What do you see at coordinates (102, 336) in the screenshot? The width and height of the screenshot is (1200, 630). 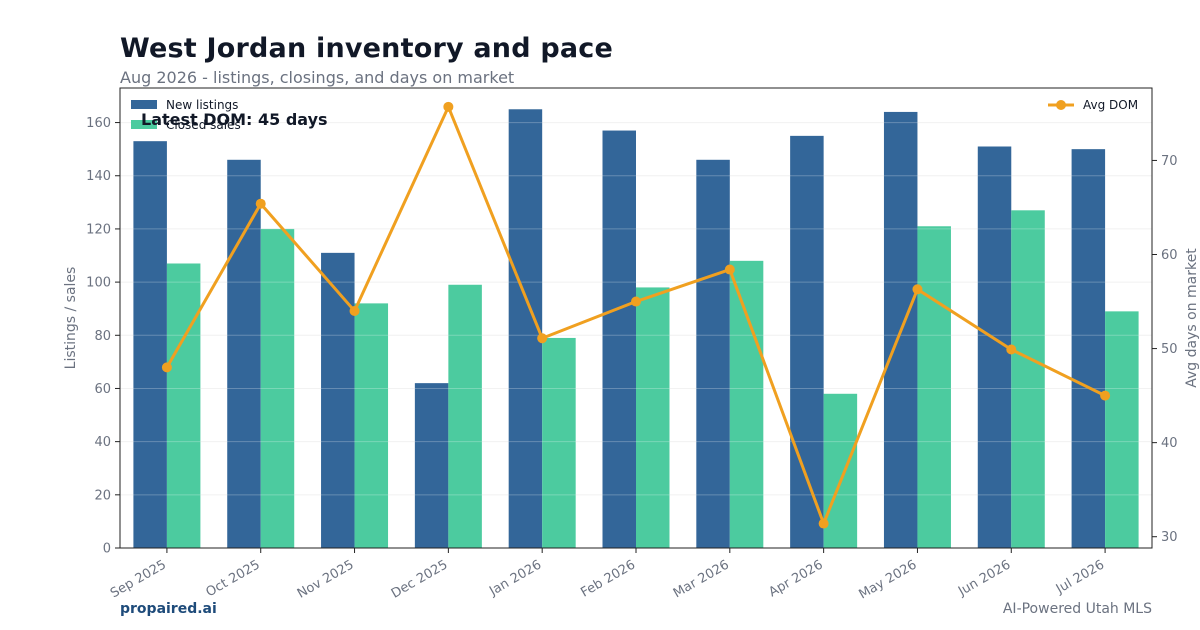 I see `y-tick-label: 80` at bounding box center [102, 336].